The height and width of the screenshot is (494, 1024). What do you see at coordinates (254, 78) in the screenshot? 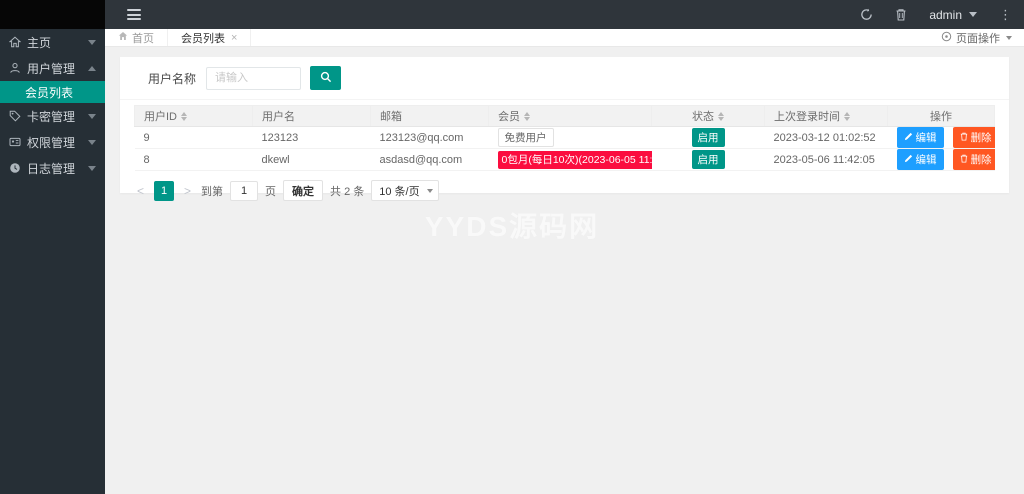
I see `username-search-input` at bounding box center [254, 78].